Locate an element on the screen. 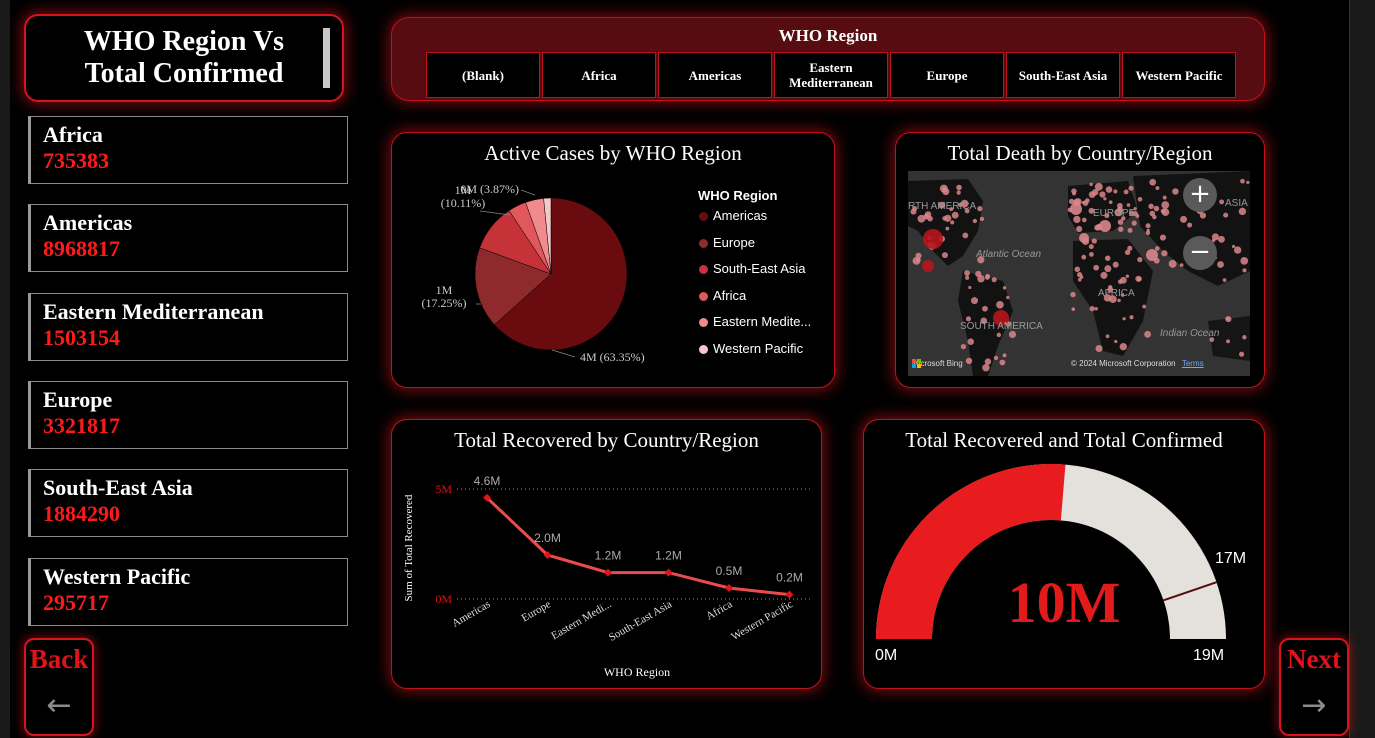  legend-item: Europe is located at coordinates (754, 248).